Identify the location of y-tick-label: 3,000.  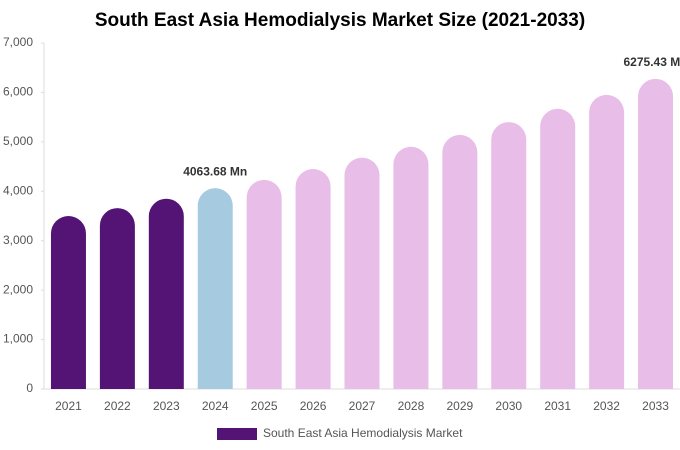
(18, 240).